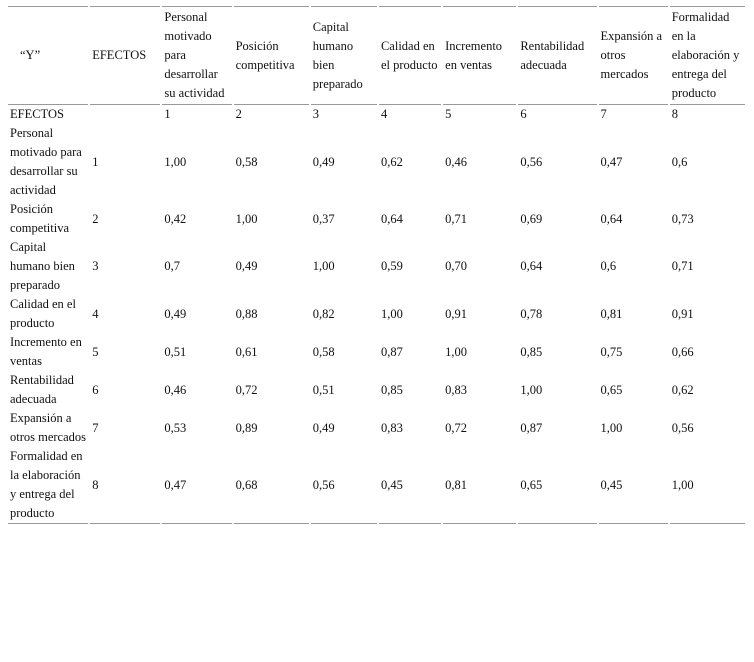 The height and width of the screenshot is (662, 754). Describe the element at coordinates (480, 55) in the screenshot. I see `header-cell: Incremento en ventas` at that location.